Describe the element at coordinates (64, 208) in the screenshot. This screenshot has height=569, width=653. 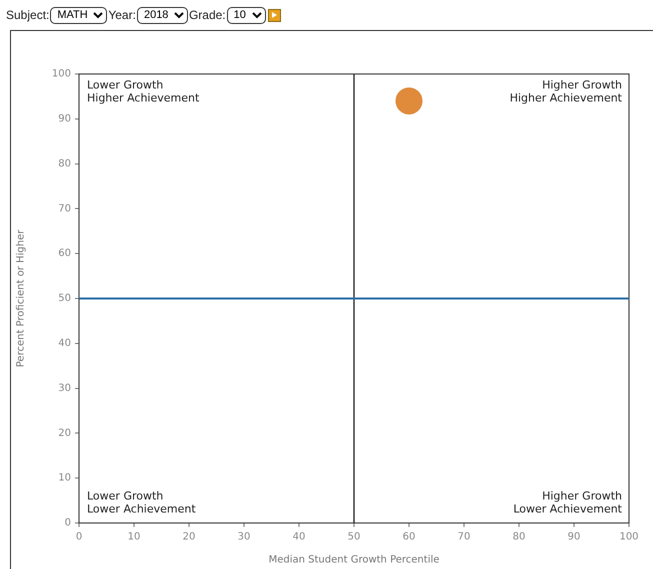
I see `y-tick-label: 70` at that location.